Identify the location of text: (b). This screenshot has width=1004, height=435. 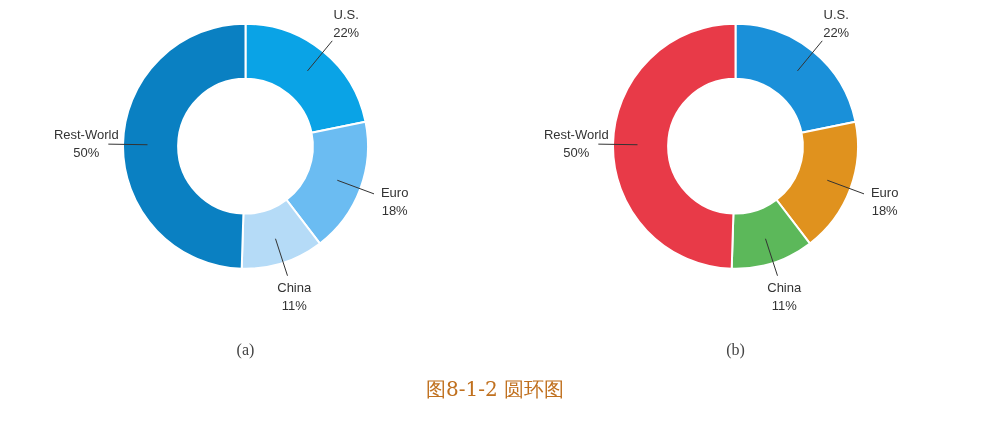
(735, 349).